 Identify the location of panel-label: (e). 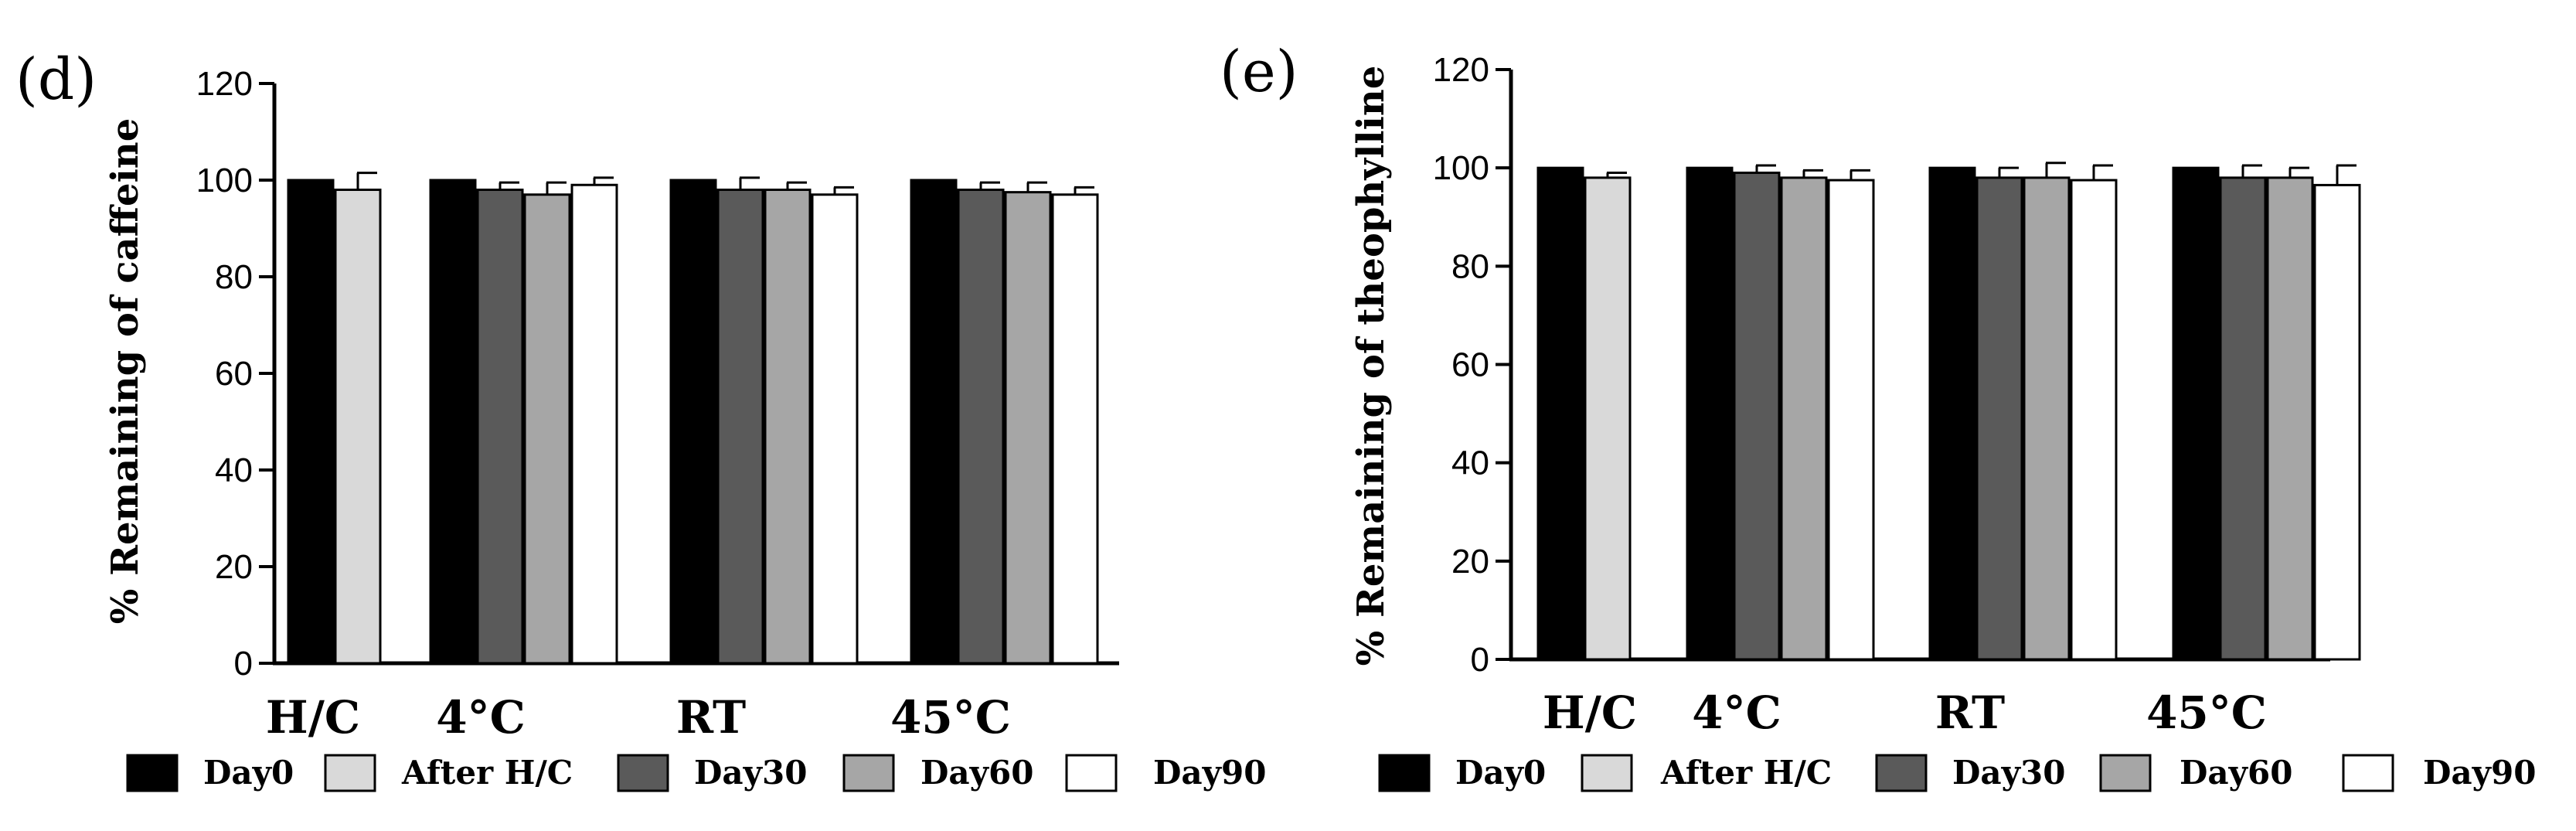
(1259, 72).